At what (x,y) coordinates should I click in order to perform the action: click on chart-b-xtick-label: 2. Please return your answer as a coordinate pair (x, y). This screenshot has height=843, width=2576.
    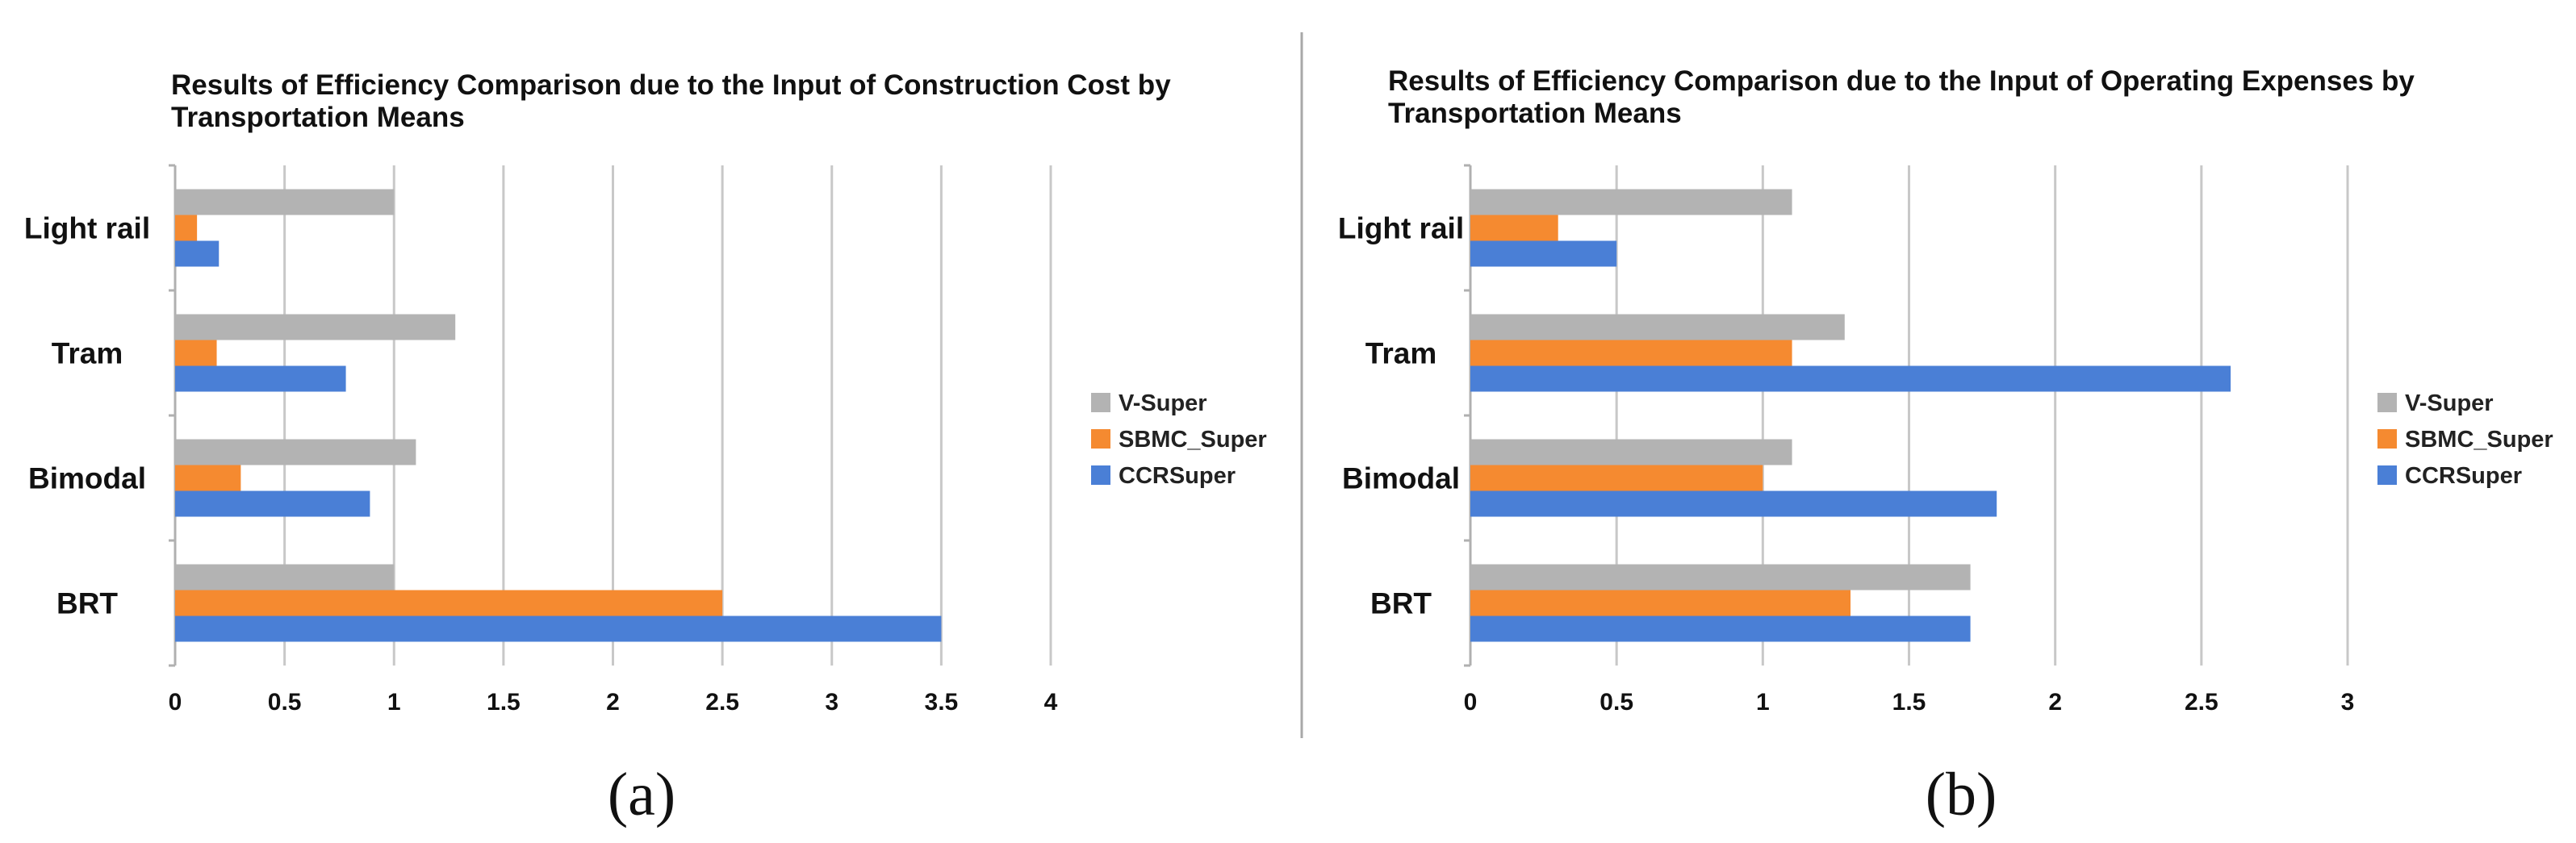
    Looking at the image, I should click on (2055, 702).